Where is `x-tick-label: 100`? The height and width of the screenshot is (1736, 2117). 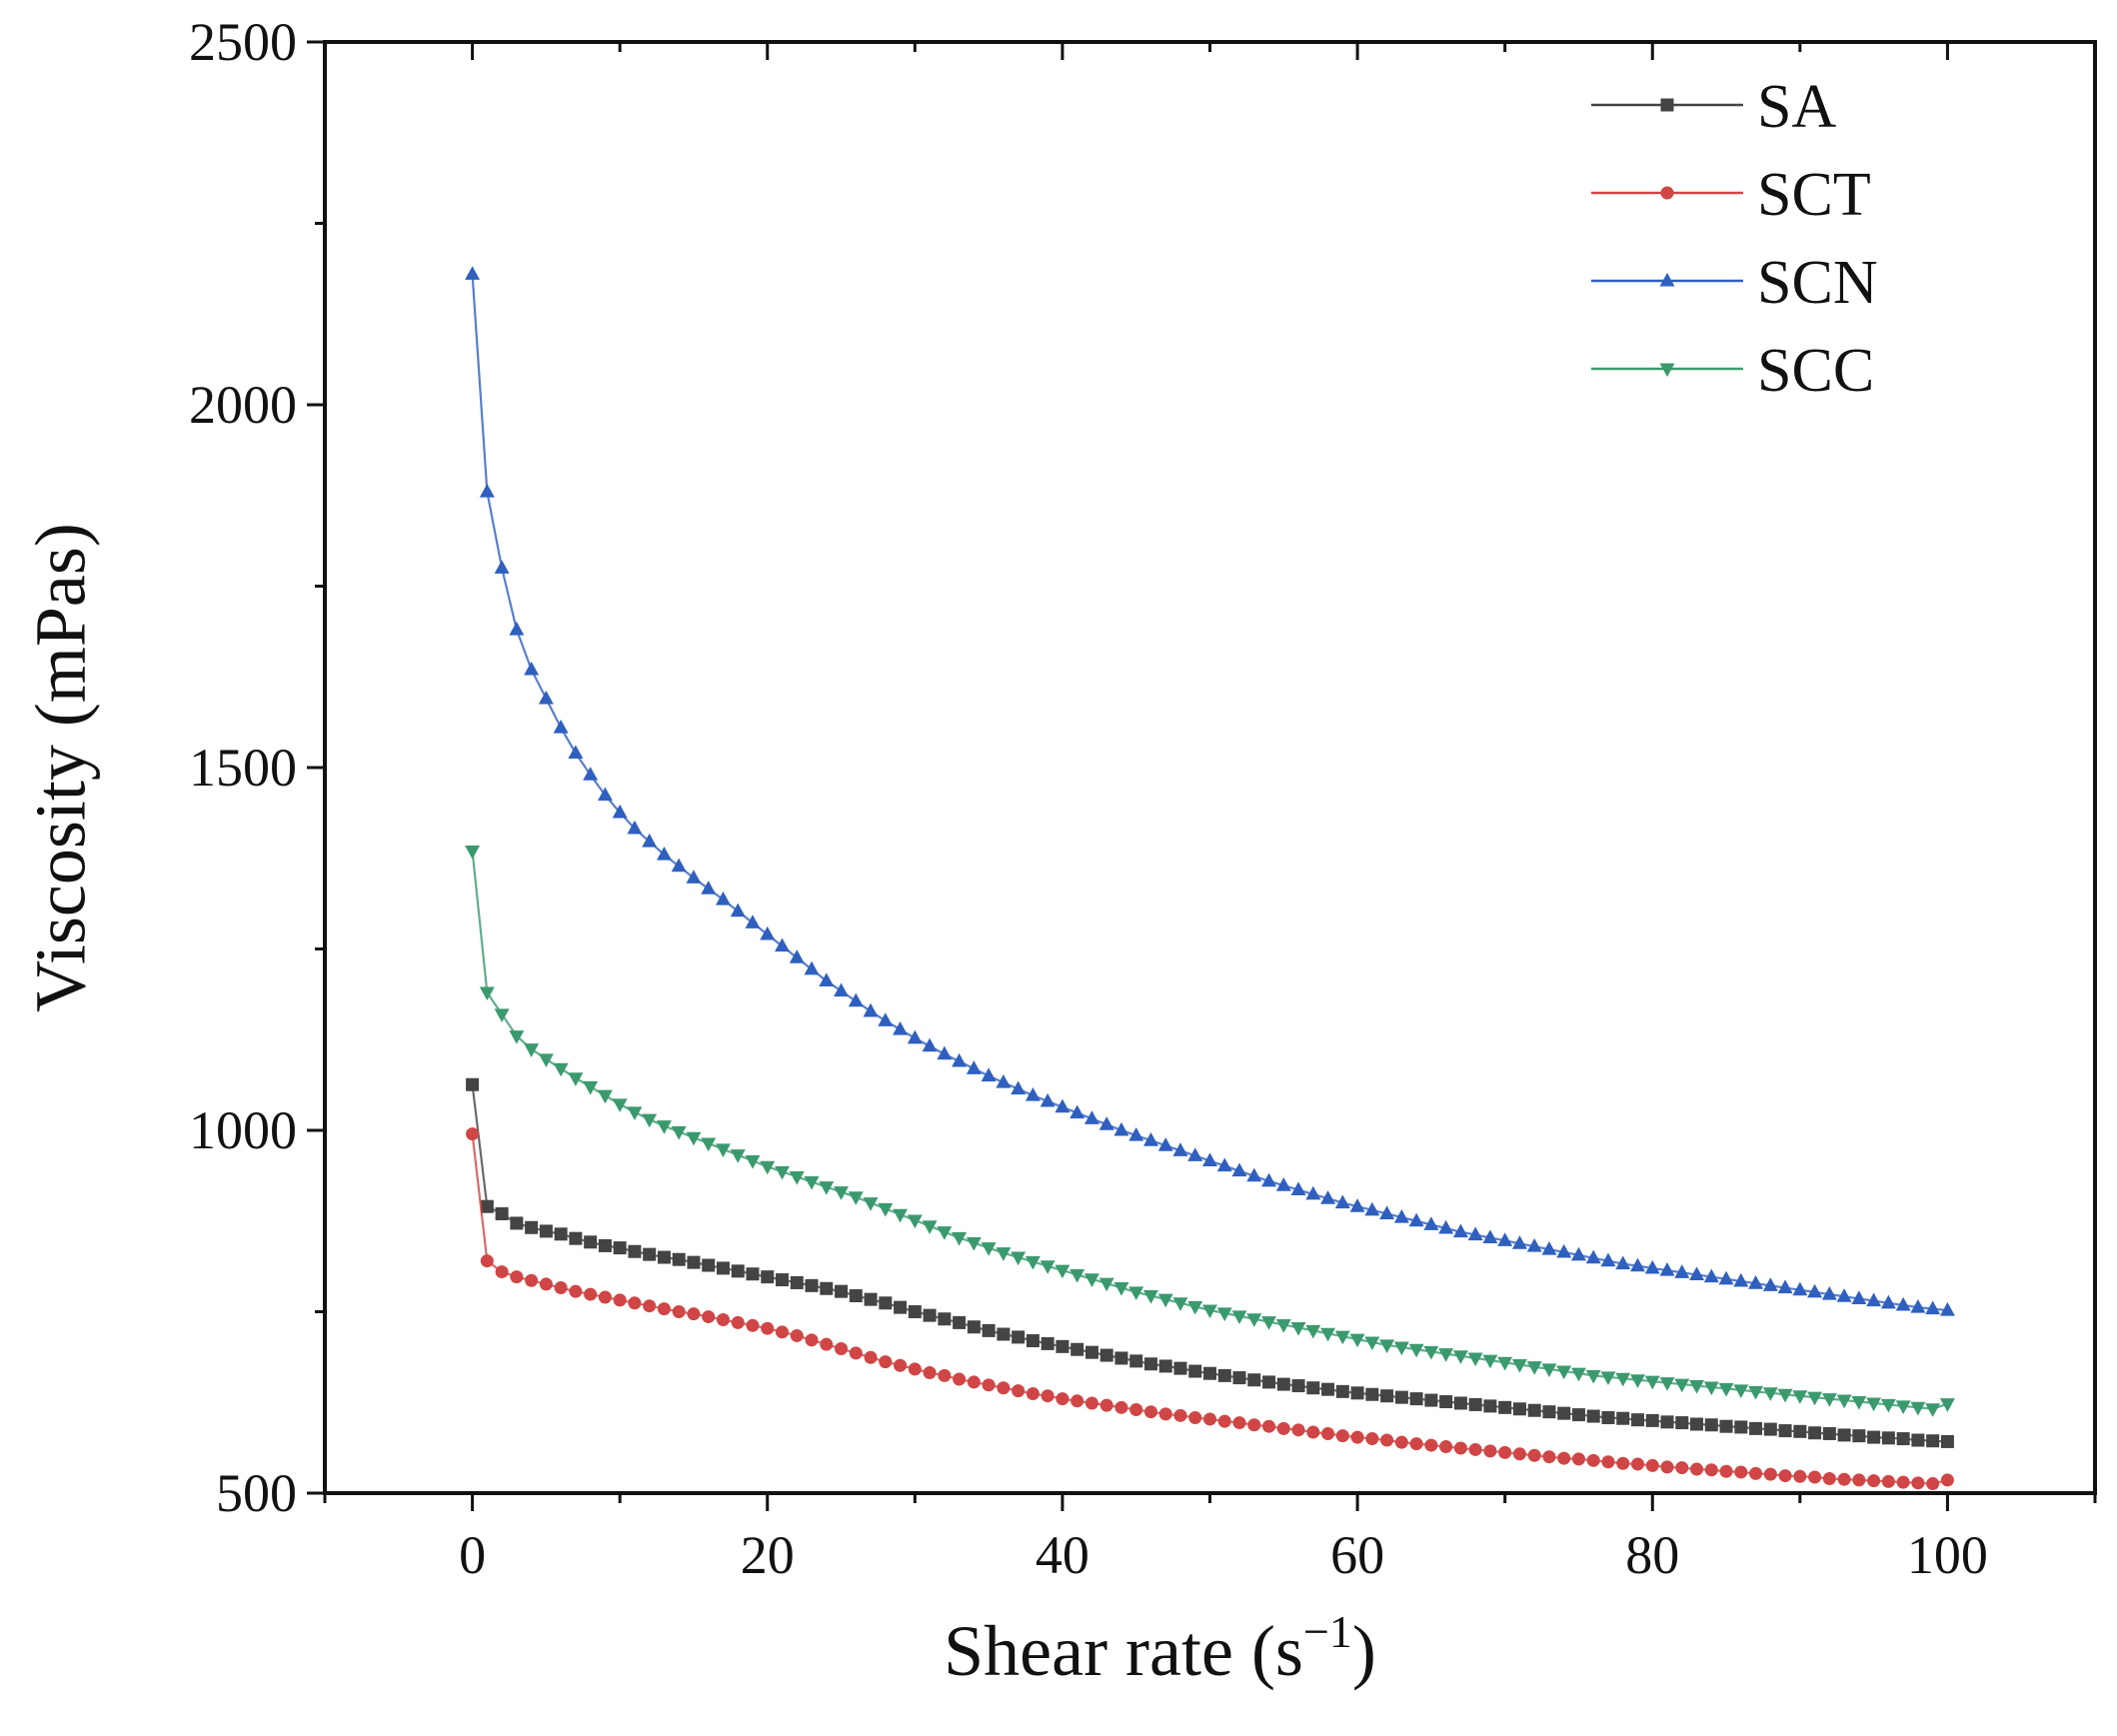 x-tick-label: 100 is located at coordinates (1947, 1555).